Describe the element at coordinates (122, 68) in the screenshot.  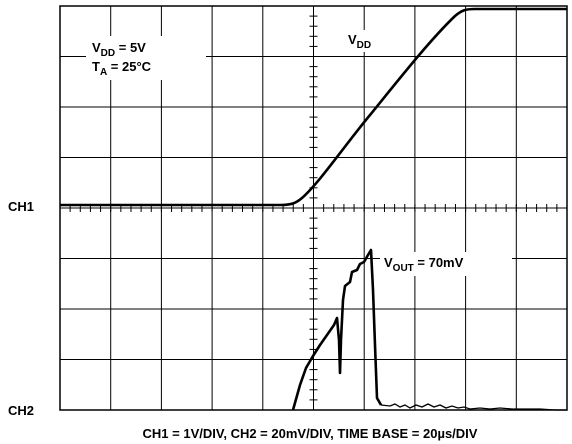
I see `ta-setting: TA = 25°C` at that location.